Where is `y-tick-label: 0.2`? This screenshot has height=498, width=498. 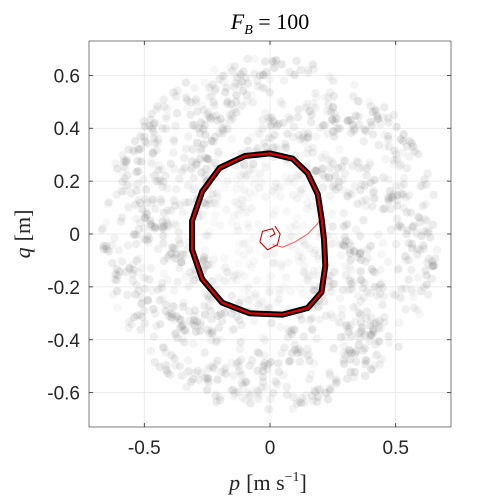
y-tick-label: 0.2 is located at coordinates (67, 182).